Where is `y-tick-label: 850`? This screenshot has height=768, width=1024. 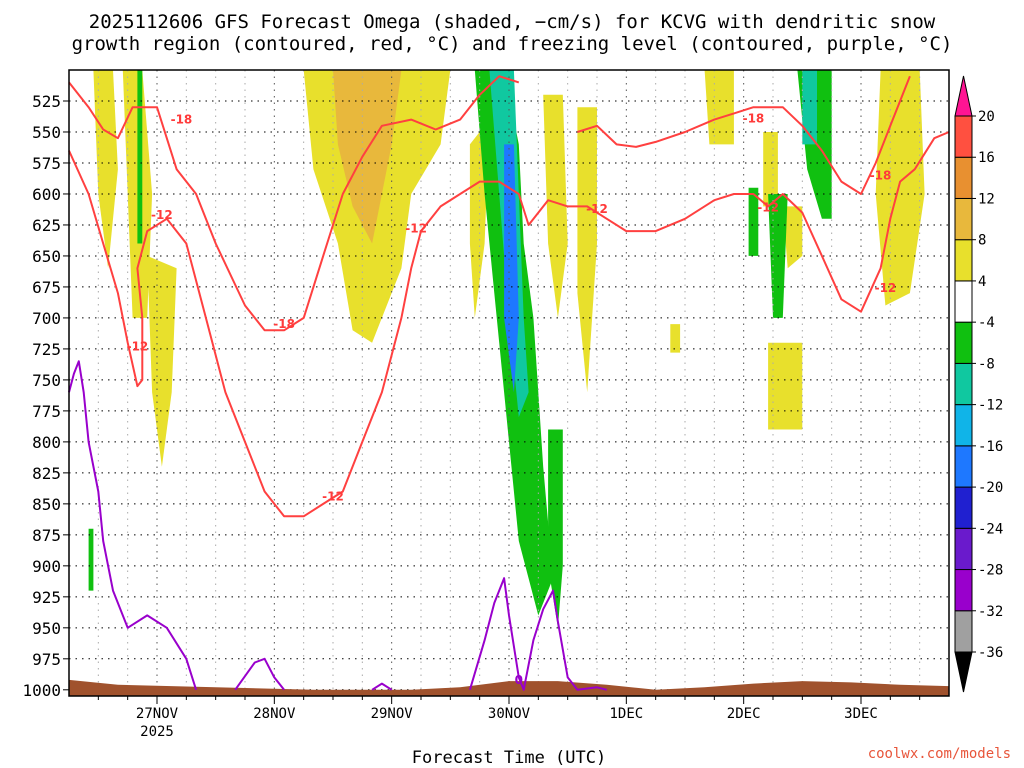 y-tick-label: 850 is located at coordinates (46, 504).